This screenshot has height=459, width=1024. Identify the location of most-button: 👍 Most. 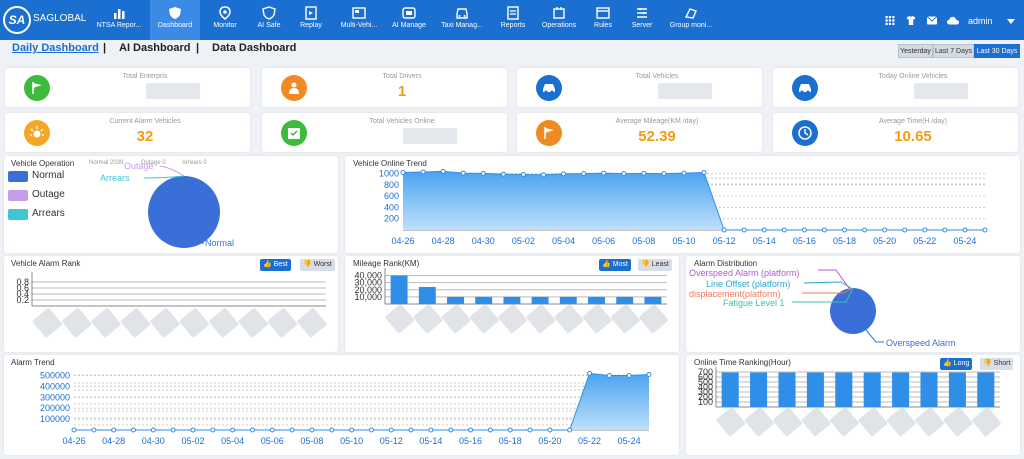
(615, 265).